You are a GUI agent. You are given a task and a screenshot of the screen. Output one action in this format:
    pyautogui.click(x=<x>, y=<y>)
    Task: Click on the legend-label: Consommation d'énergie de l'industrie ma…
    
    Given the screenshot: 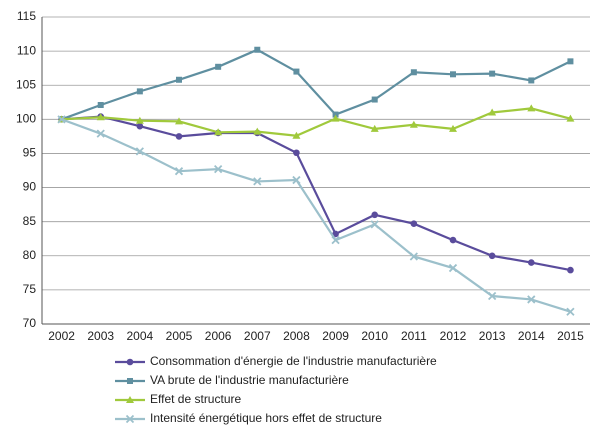 What is the action you would take?
    pyautogui.click(x=293, y=361)
    